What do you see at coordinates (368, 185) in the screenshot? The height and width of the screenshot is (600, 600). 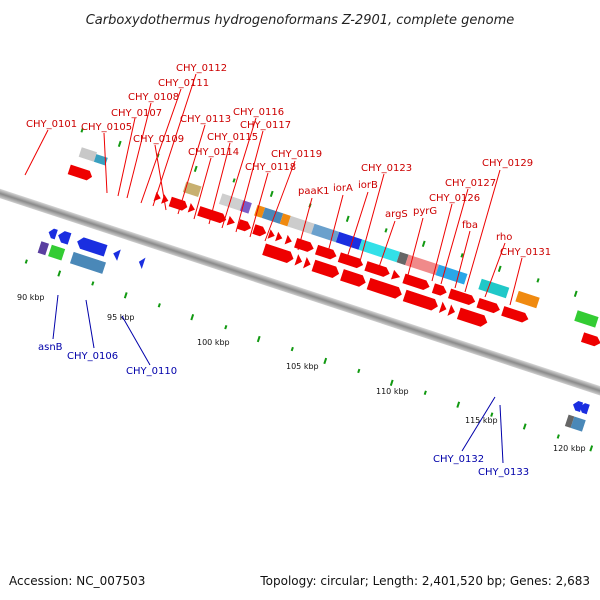 I see `gene-label: iorB` at bounding box center [368, 185].